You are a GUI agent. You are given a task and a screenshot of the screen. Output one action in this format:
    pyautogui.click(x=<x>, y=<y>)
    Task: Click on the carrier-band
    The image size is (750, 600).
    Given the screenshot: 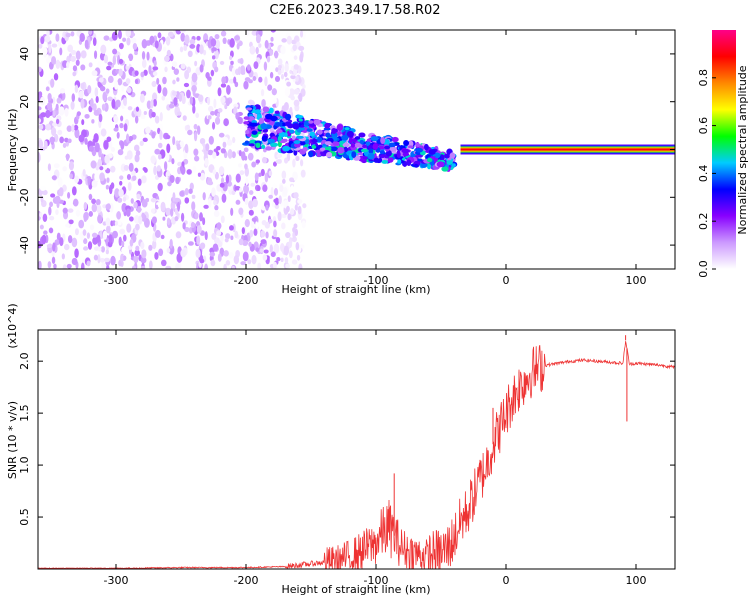 What is the action you would take?
    pyautogui.click(x=567, y=149)
    